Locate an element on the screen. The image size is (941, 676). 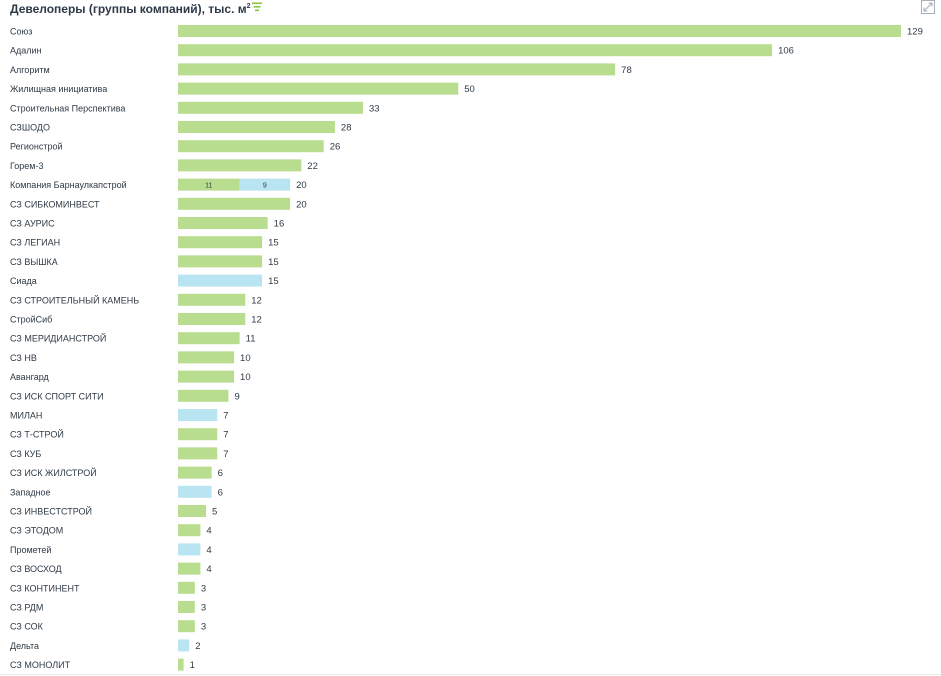
category-label: Регионстрой is located at coordinates (36, 147).